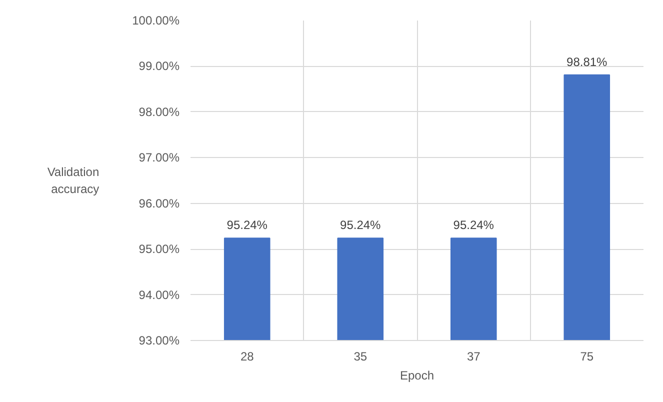  Describe the element at coordinates (361, 357) in the screenshot. I see `x-tick-label: 35` at that location.